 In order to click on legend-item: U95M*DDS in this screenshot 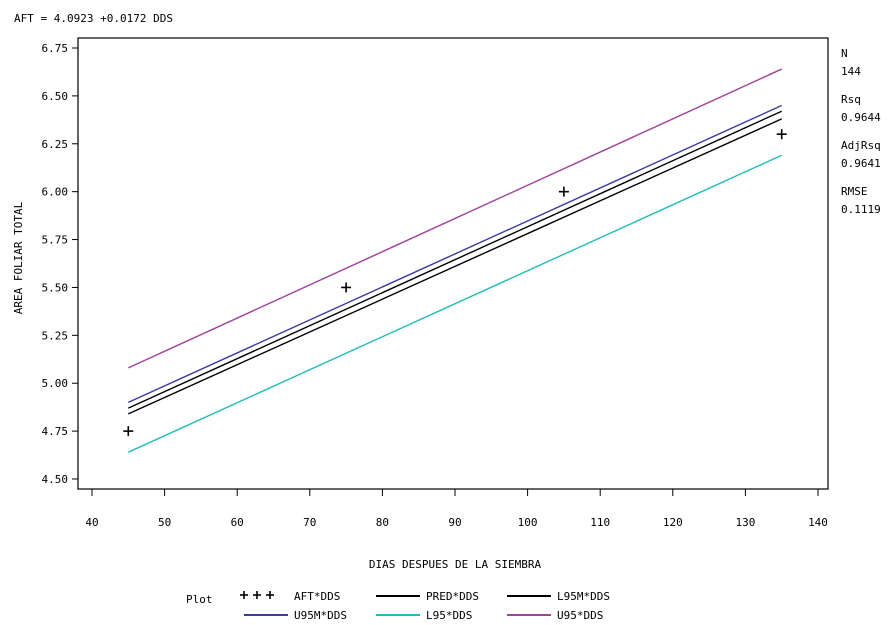, I will do `click(295, 615)`.